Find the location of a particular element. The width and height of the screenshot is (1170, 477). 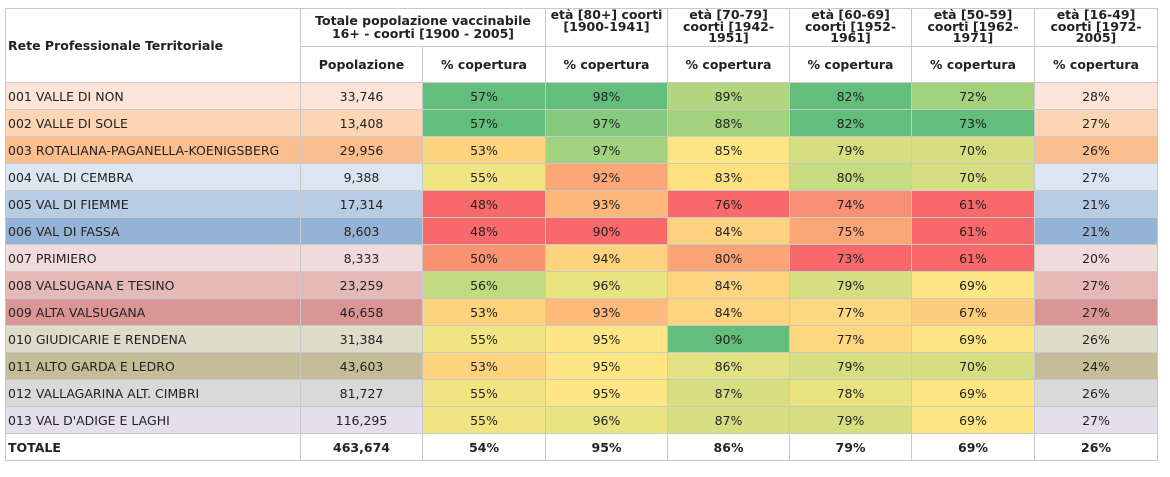

copertura-16-49-cell: 21% is located at coordinates (1096, 231).